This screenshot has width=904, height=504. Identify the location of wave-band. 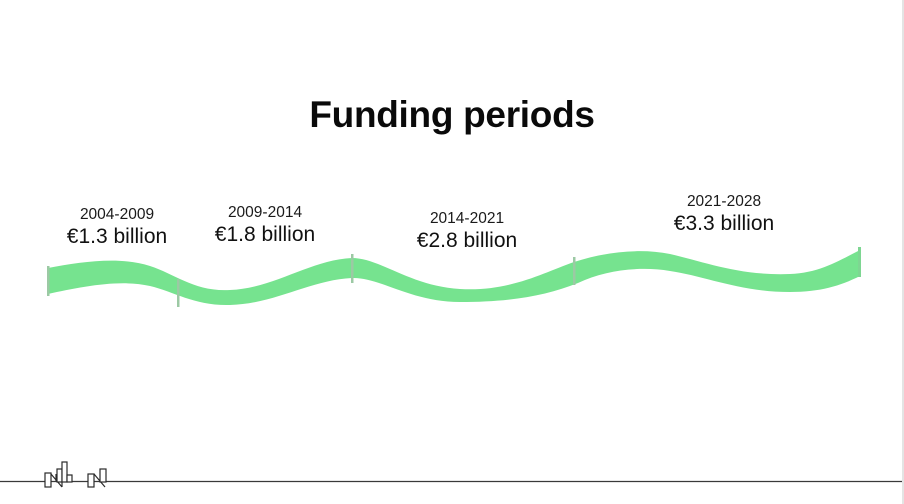
(454, 278).